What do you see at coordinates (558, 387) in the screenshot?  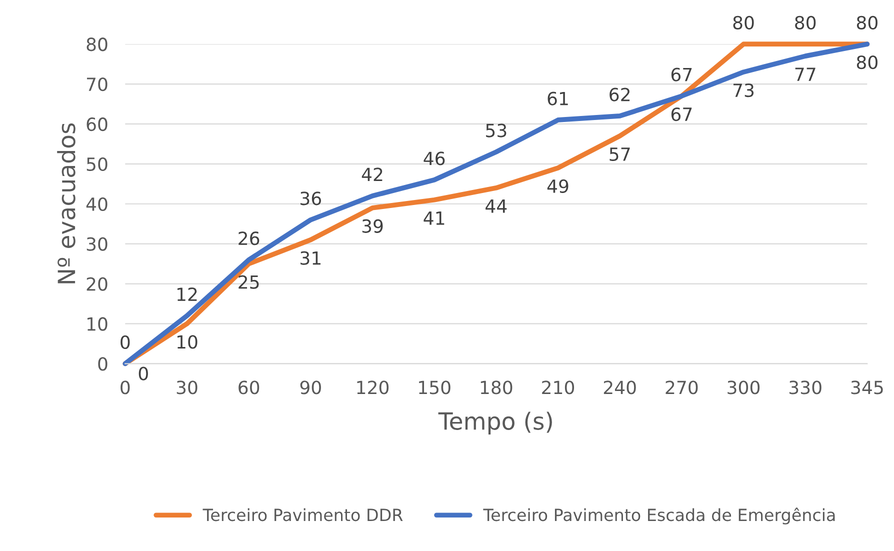 I see `x-tick-label: 210` at bounding box center [558, 387].